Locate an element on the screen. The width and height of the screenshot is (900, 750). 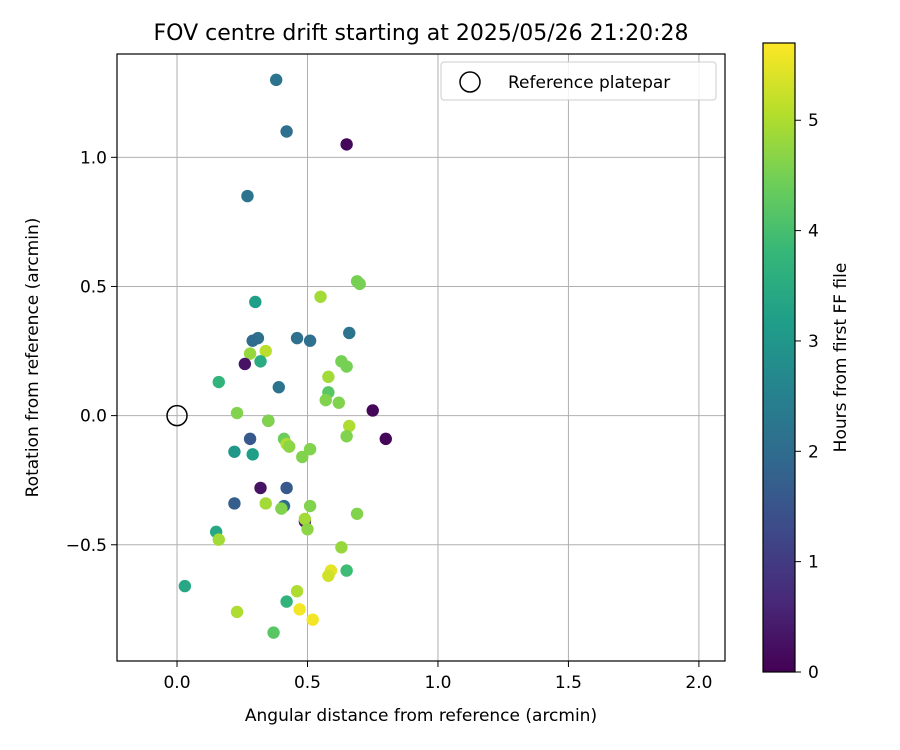
x-tick-label: 0.0 is located at coordinates (176, 683).